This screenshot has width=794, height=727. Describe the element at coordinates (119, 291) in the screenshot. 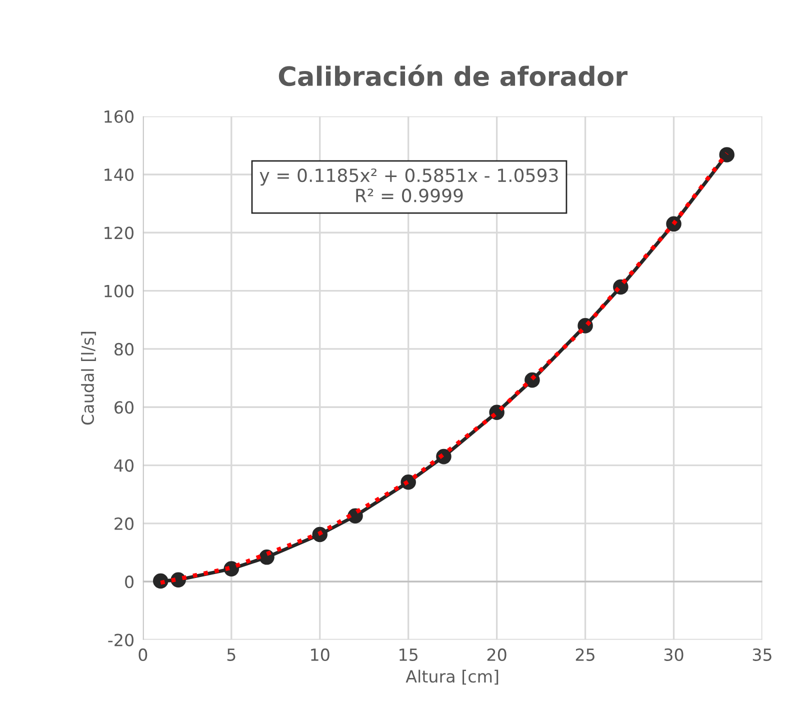

I see `y-tick-label: 100` at that location.